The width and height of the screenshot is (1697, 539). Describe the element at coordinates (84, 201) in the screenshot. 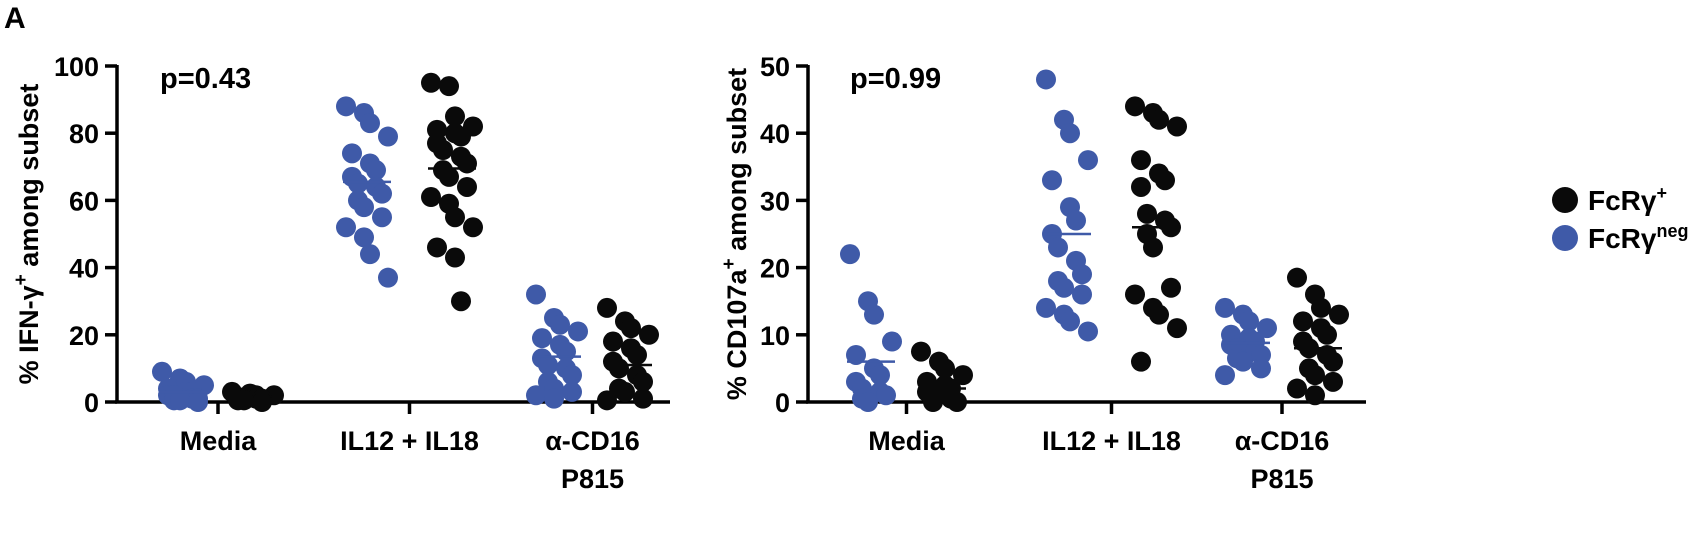

I see `y-tick-label: 60` at that location.